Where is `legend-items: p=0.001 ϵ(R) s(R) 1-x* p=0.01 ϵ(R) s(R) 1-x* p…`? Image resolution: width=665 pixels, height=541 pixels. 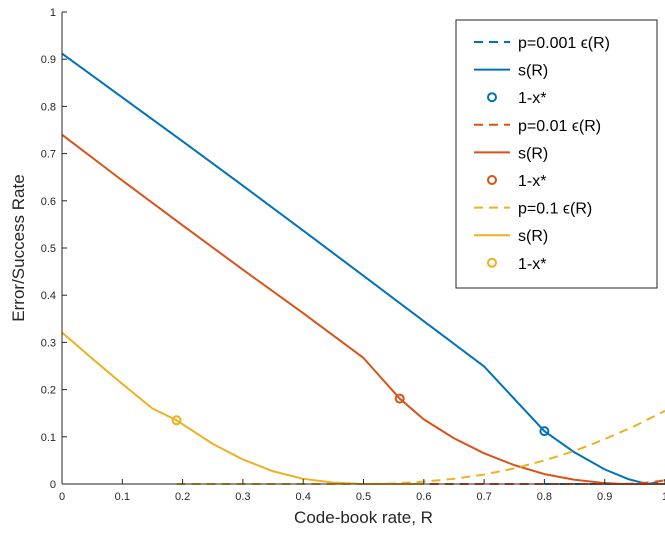 legend-items: p=0.001 ϵ(R) s(R) 1-x* p=0.01 ϵ(R) s(R) 1-x* p… is located at coordinates (542, 154).